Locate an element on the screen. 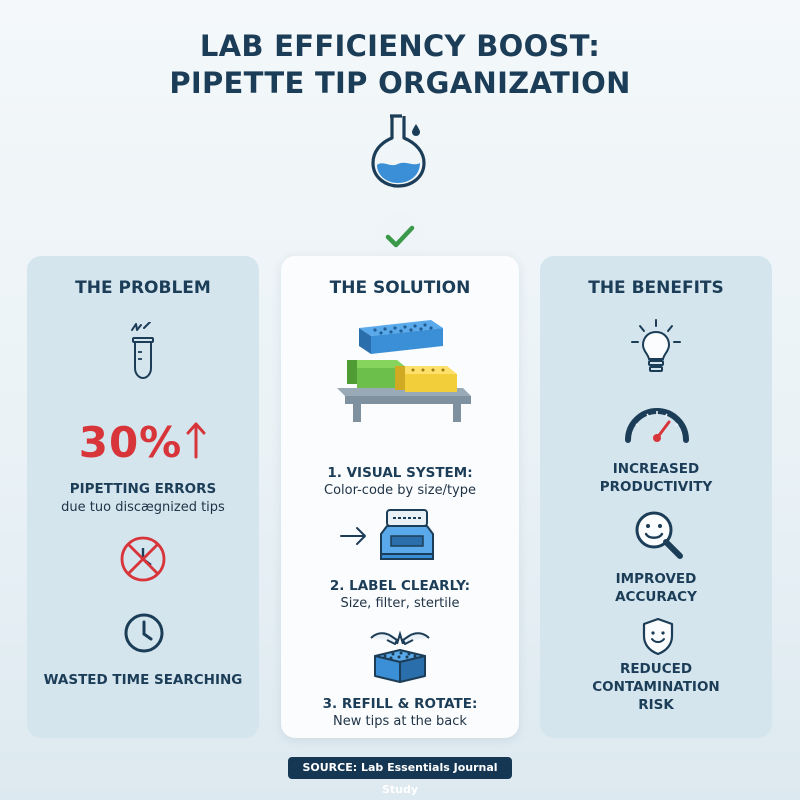 Image resolution: width=800 pixels, height=800 pixels. prohibited-icon is located at coordinates (143, 559).